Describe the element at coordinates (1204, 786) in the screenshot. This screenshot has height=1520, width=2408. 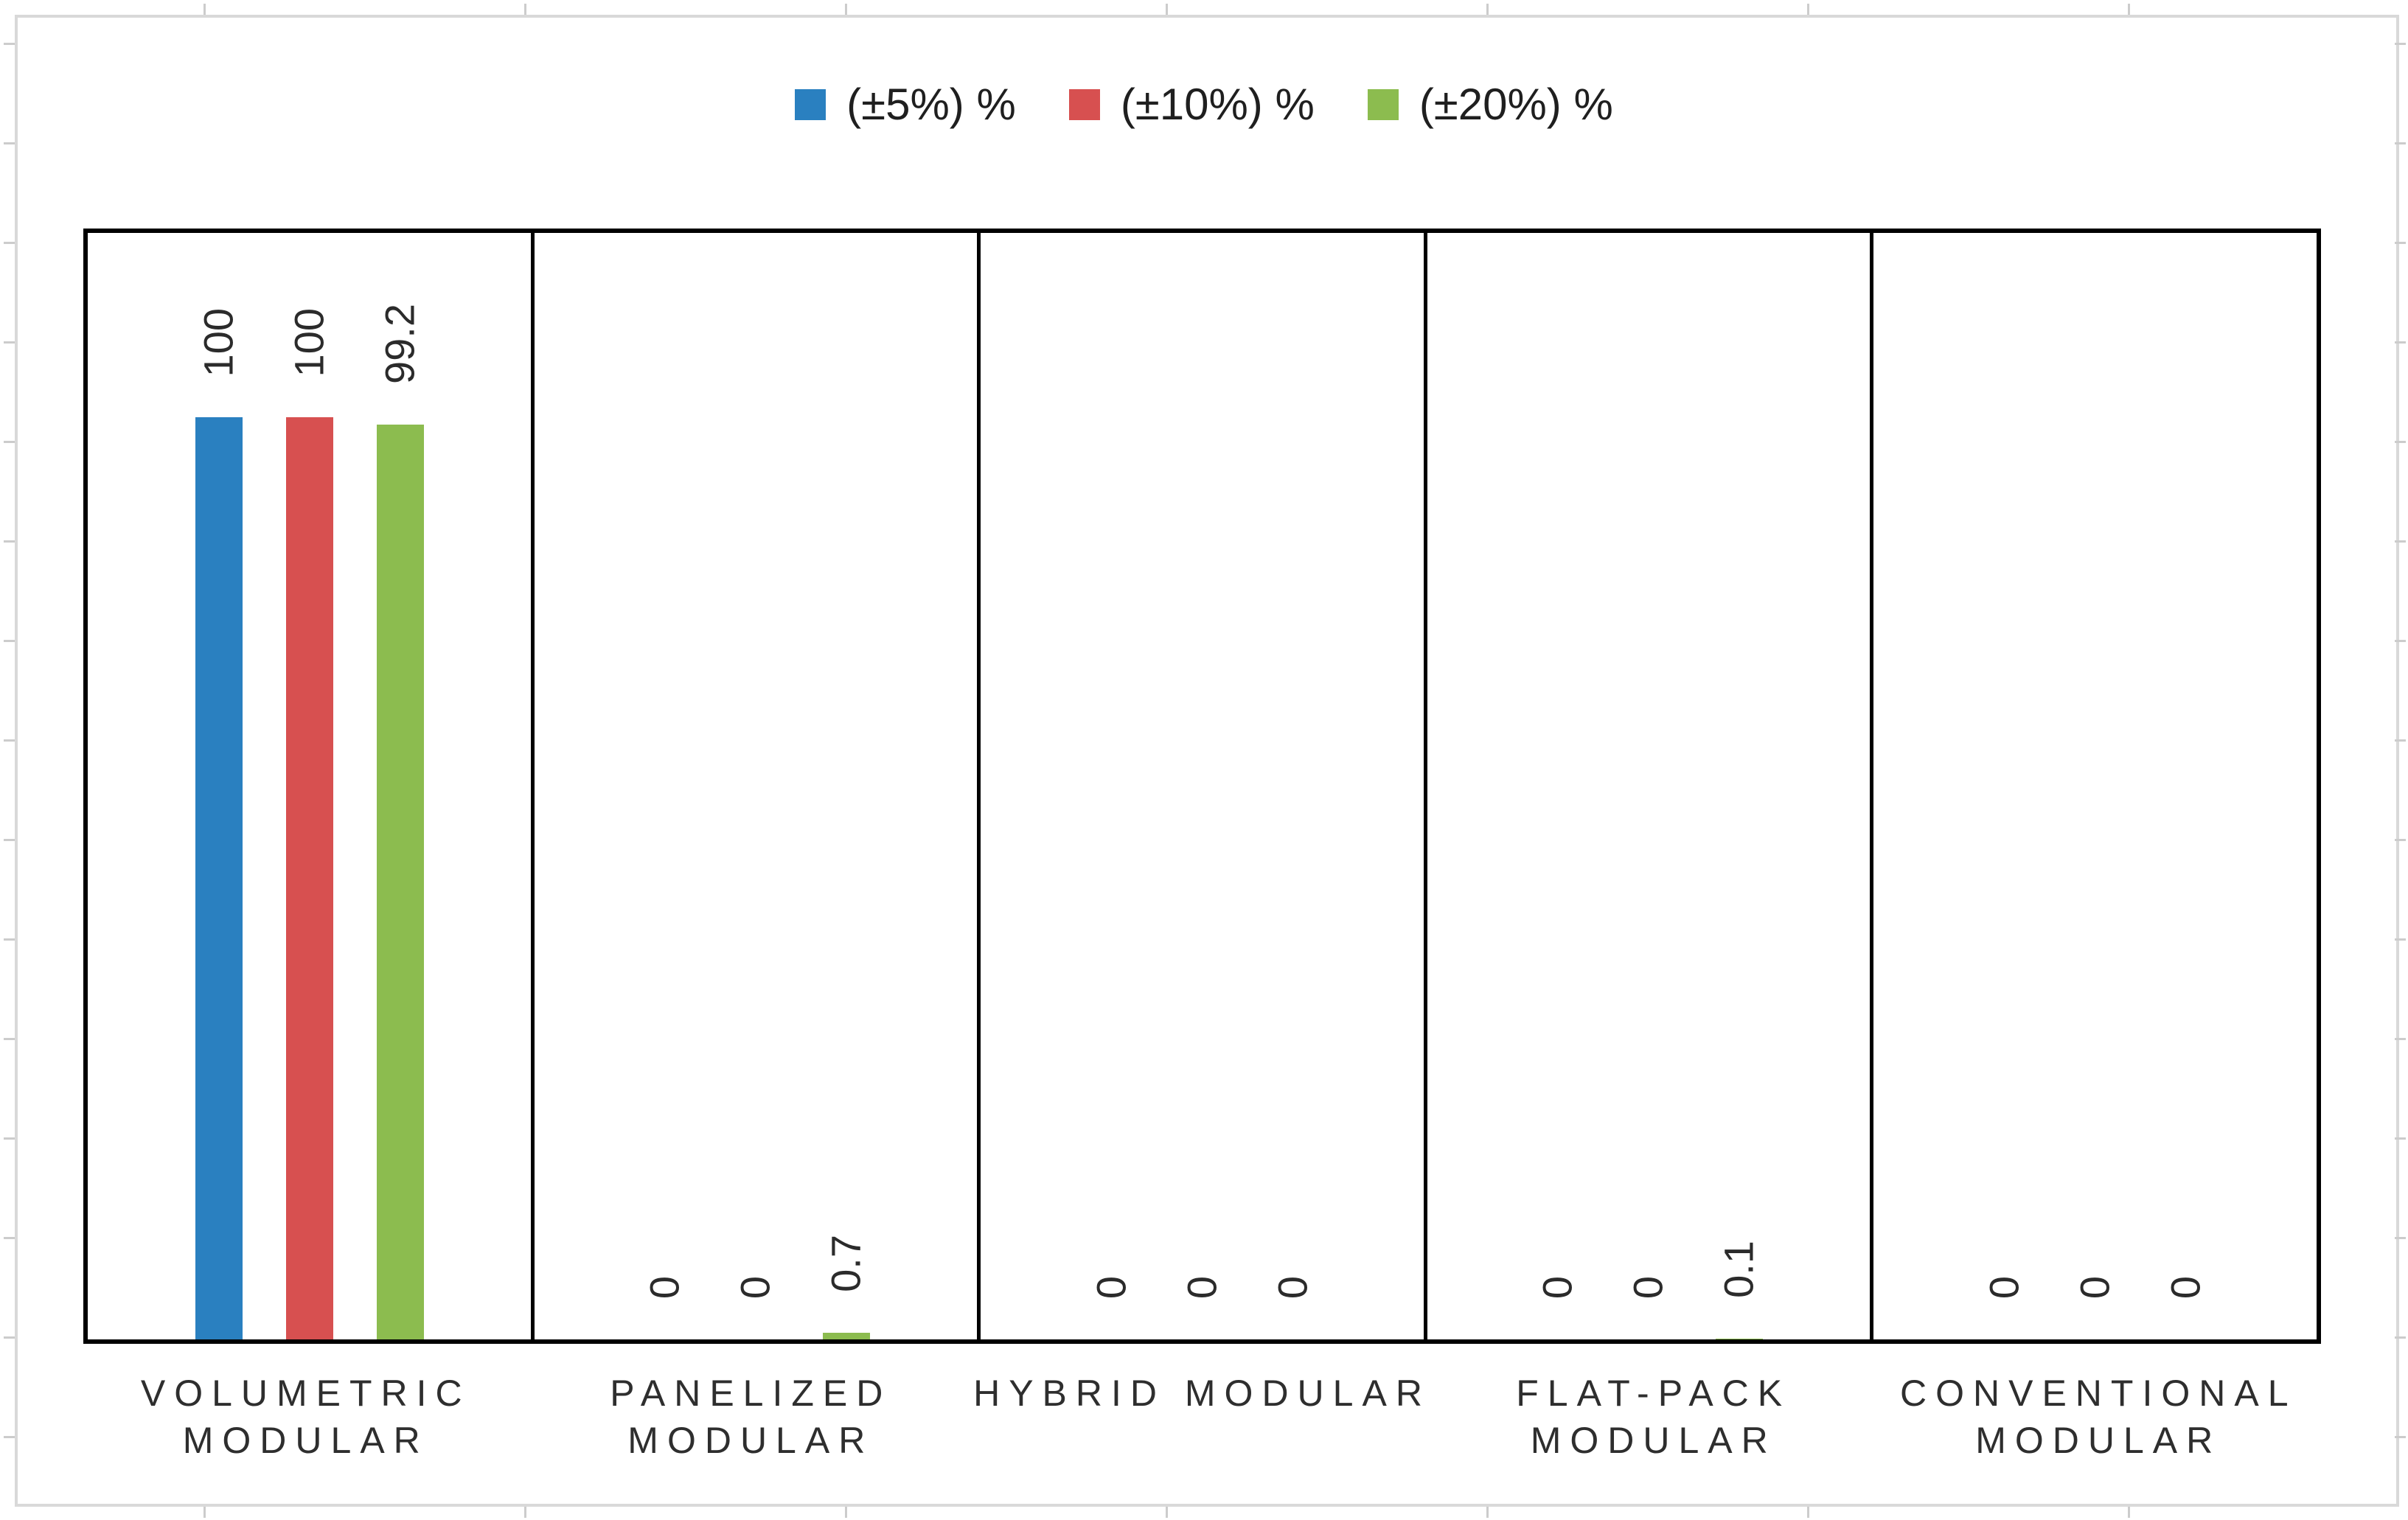
I see `category-panel-3: 0 0 0` at that location.